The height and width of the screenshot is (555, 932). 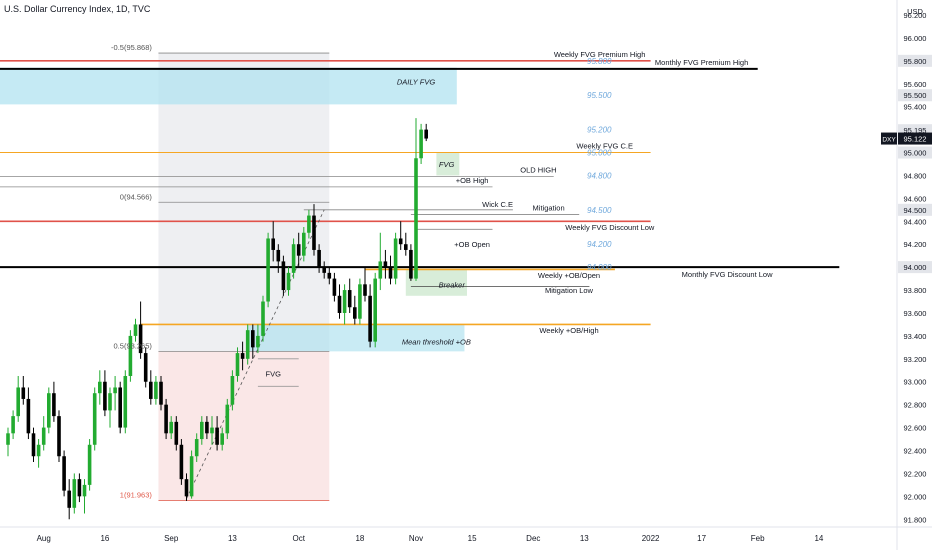 I want to click on time-axis-tick: Aug, so click(x=44, y=538).